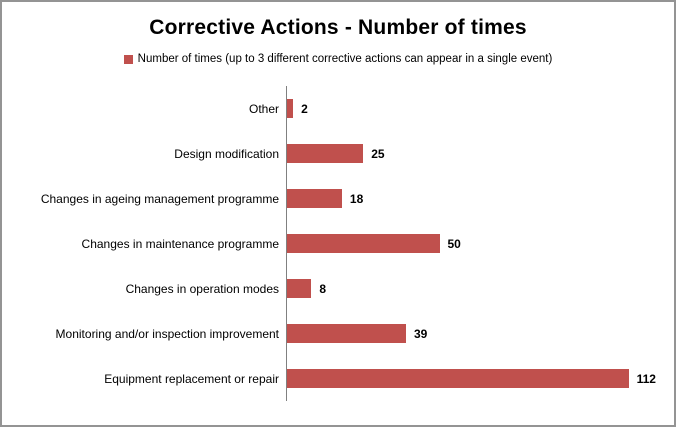 The width and height of the screenshot is (676, 427). Describe the element at coordinates (304, 108) in the screenshot. I see `value-label: 2` at that location.